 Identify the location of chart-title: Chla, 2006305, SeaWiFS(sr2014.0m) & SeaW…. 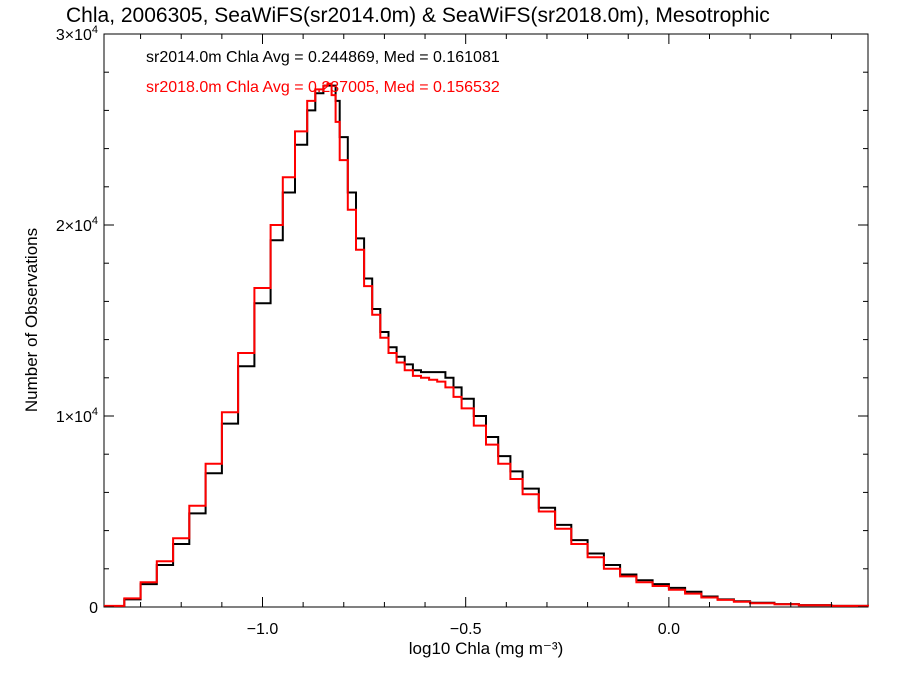
(418, 15).